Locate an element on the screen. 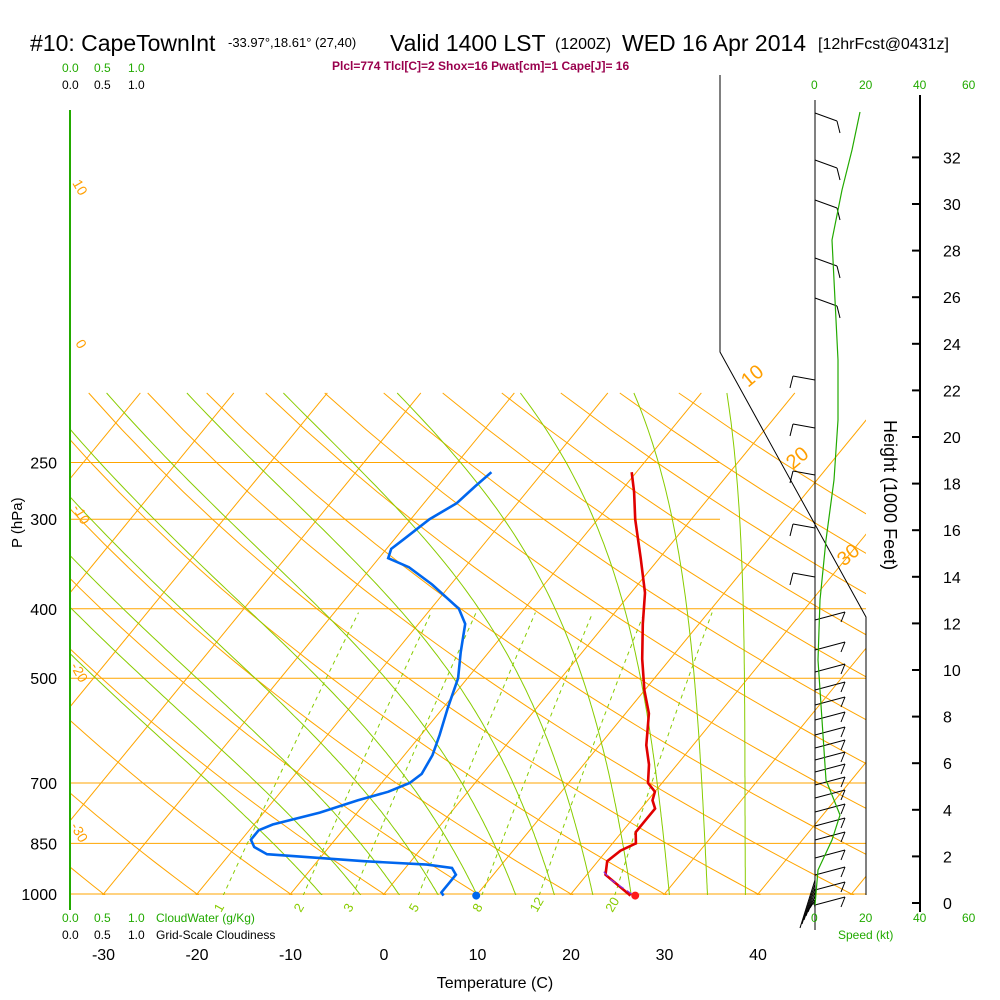  temperature-axis-title: Temperature (C) is located at coordinates (495, 983).